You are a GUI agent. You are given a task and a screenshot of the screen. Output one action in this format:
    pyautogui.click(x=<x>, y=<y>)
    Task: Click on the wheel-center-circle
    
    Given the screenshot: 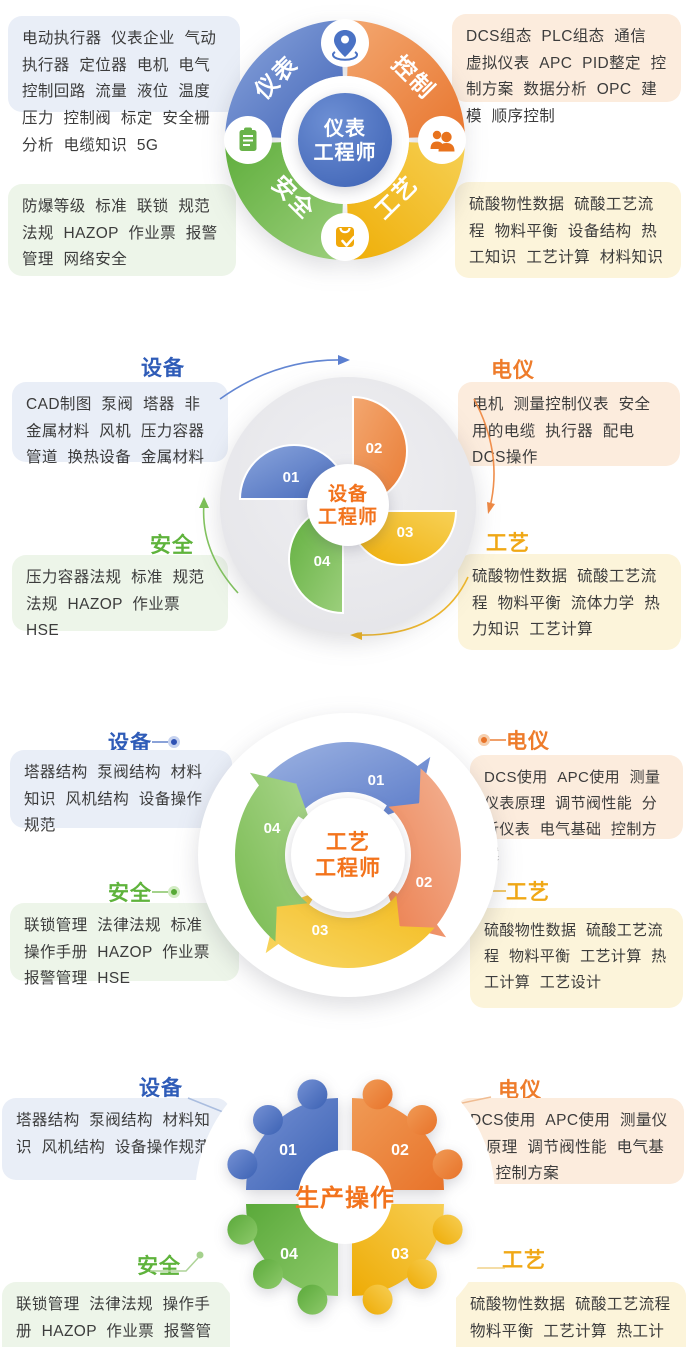 What is the action you would take?
    pyautogui.click(x=348, y=505)
    